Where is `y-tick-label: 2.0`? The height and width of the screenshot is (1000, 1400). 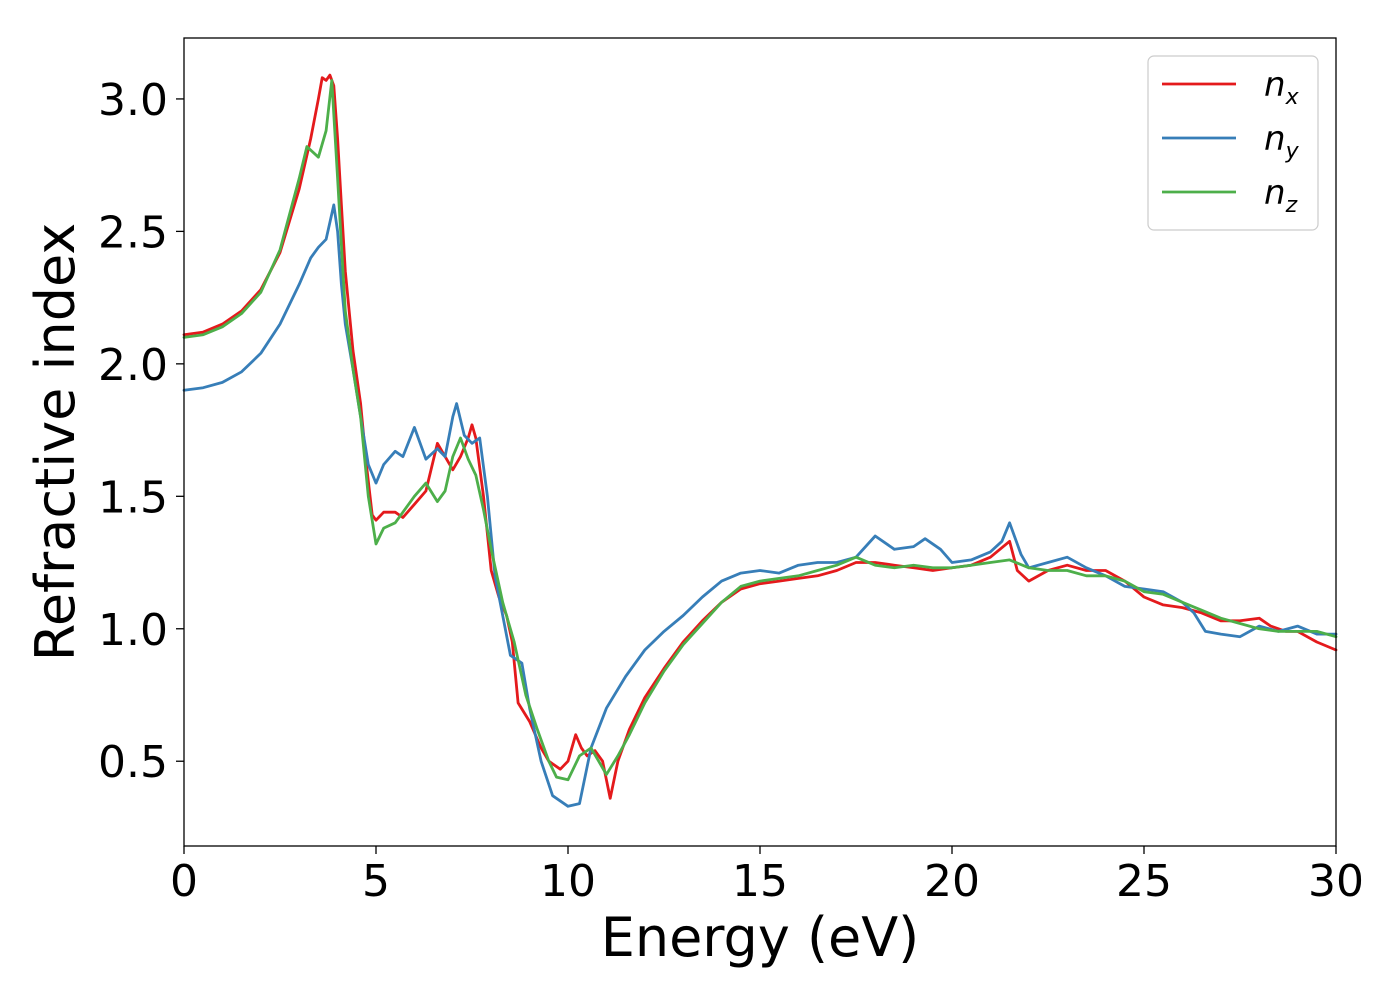 y-tick-label: 2.0 is located at coordinates (133, 365).